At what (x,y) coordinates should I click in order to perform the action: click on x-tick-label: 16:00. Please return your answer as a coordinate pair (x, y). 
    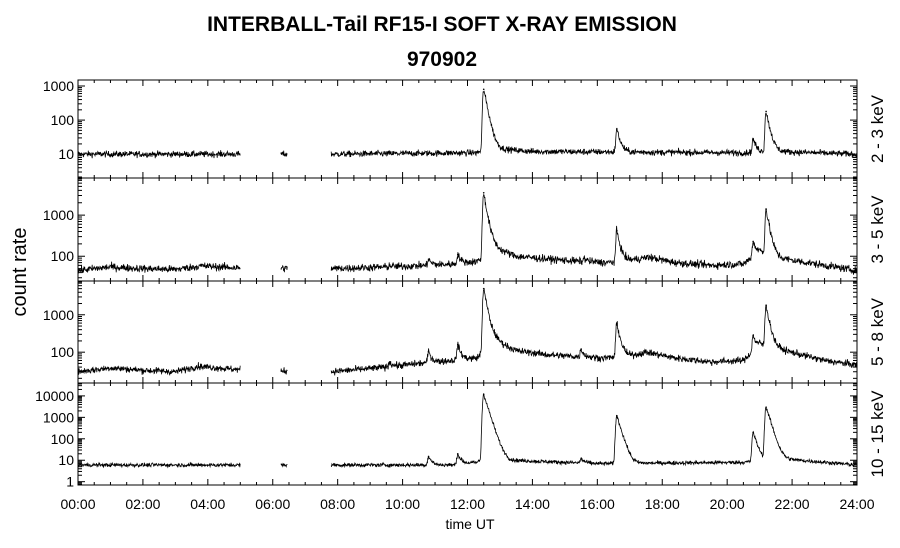
    Looking at the image, I should click on (597, 504).